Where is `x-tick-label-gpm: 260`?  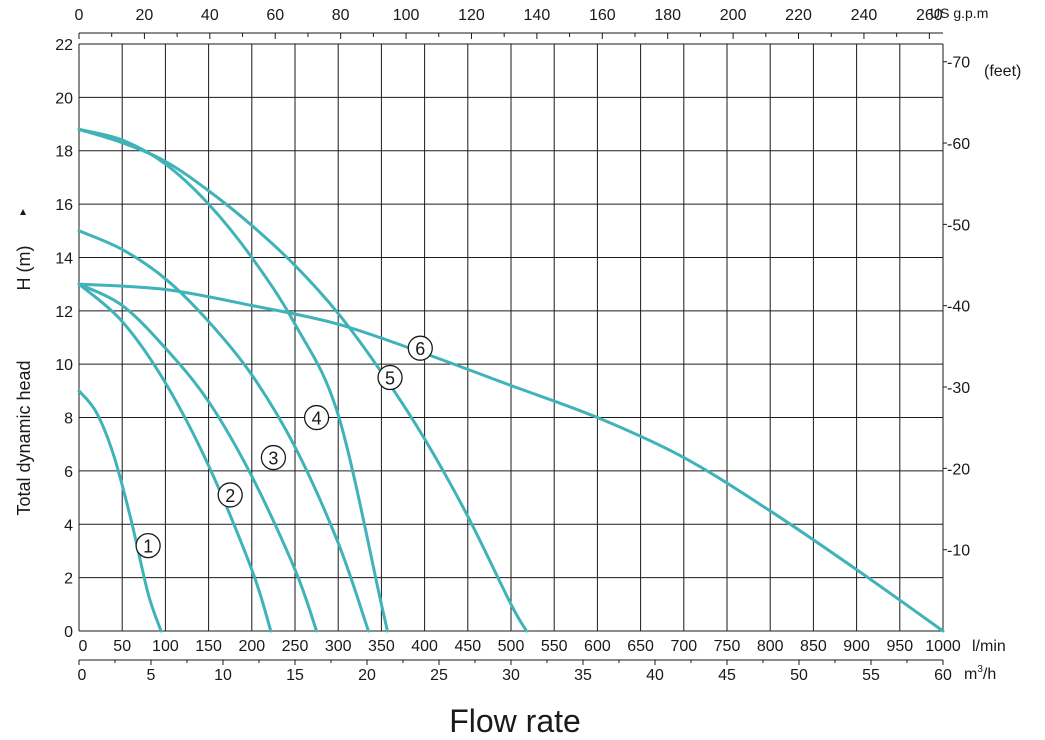 x-tick-label-gpm: 260 is located at coordinates (929, 15).